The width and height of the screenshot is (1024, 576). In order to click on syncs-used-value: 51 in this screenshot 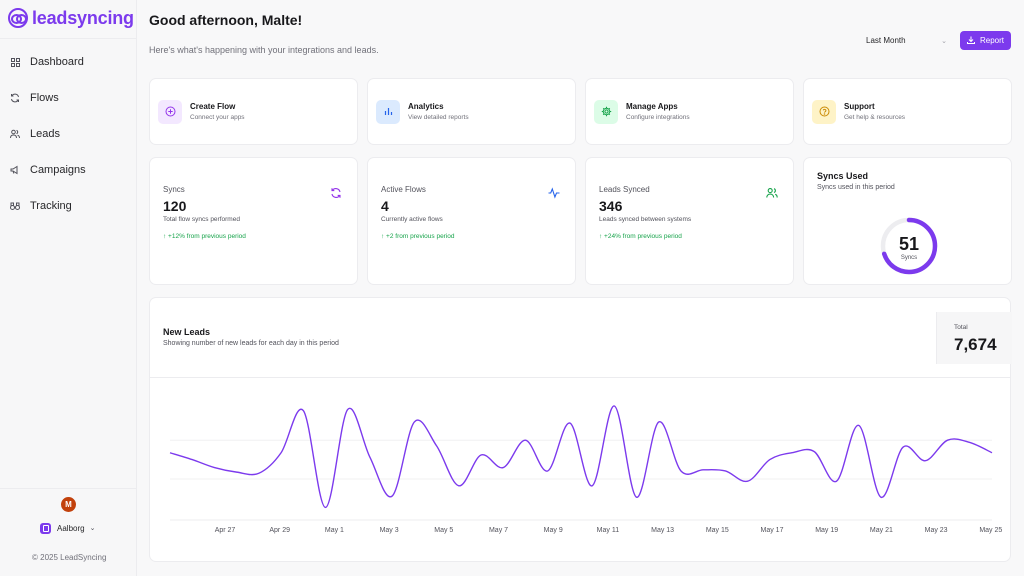, I will do `click(909, 244)`.